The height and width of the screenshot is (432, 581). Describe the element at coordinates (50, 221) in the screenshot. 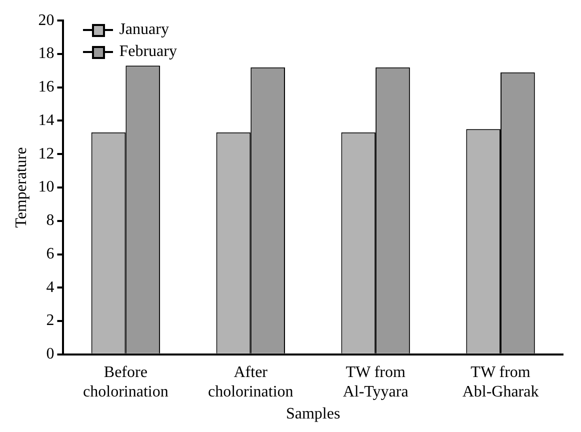

I see `y-tick-label: 8` at that location.